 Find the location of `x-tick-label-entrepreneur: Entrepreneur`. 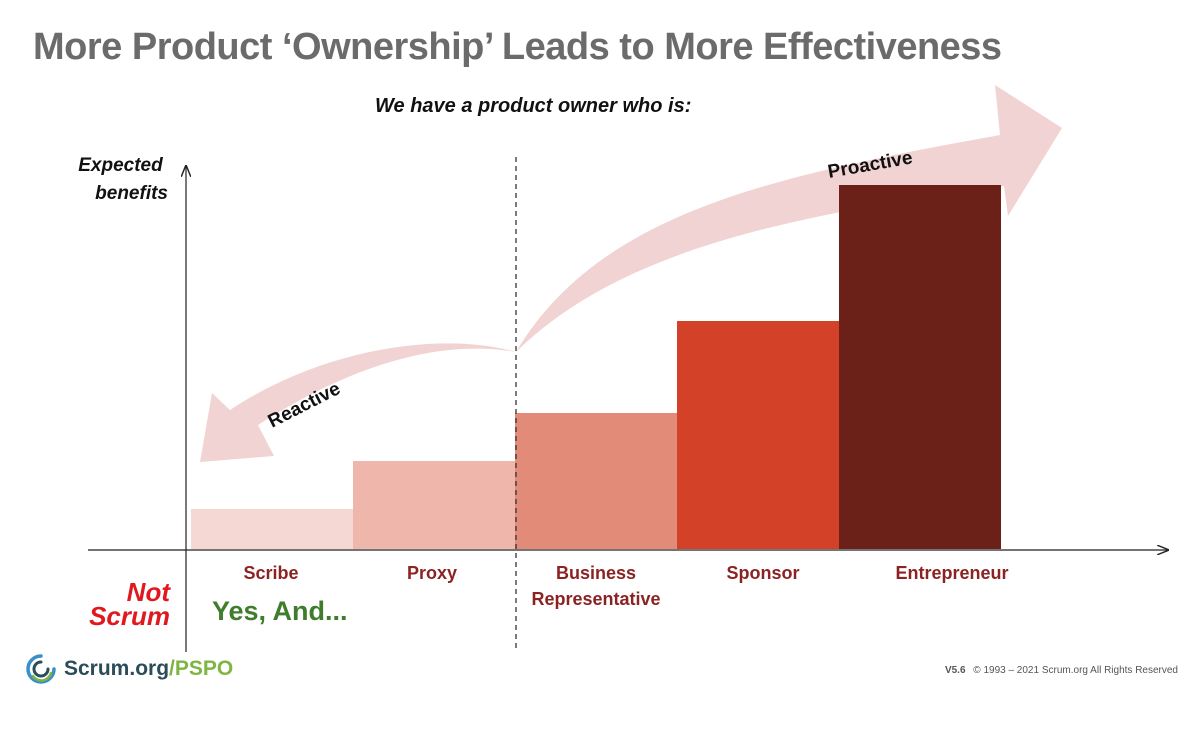

x-tick-label-entrepreneur: Entrepreneur is located at coordinates (951, 573).